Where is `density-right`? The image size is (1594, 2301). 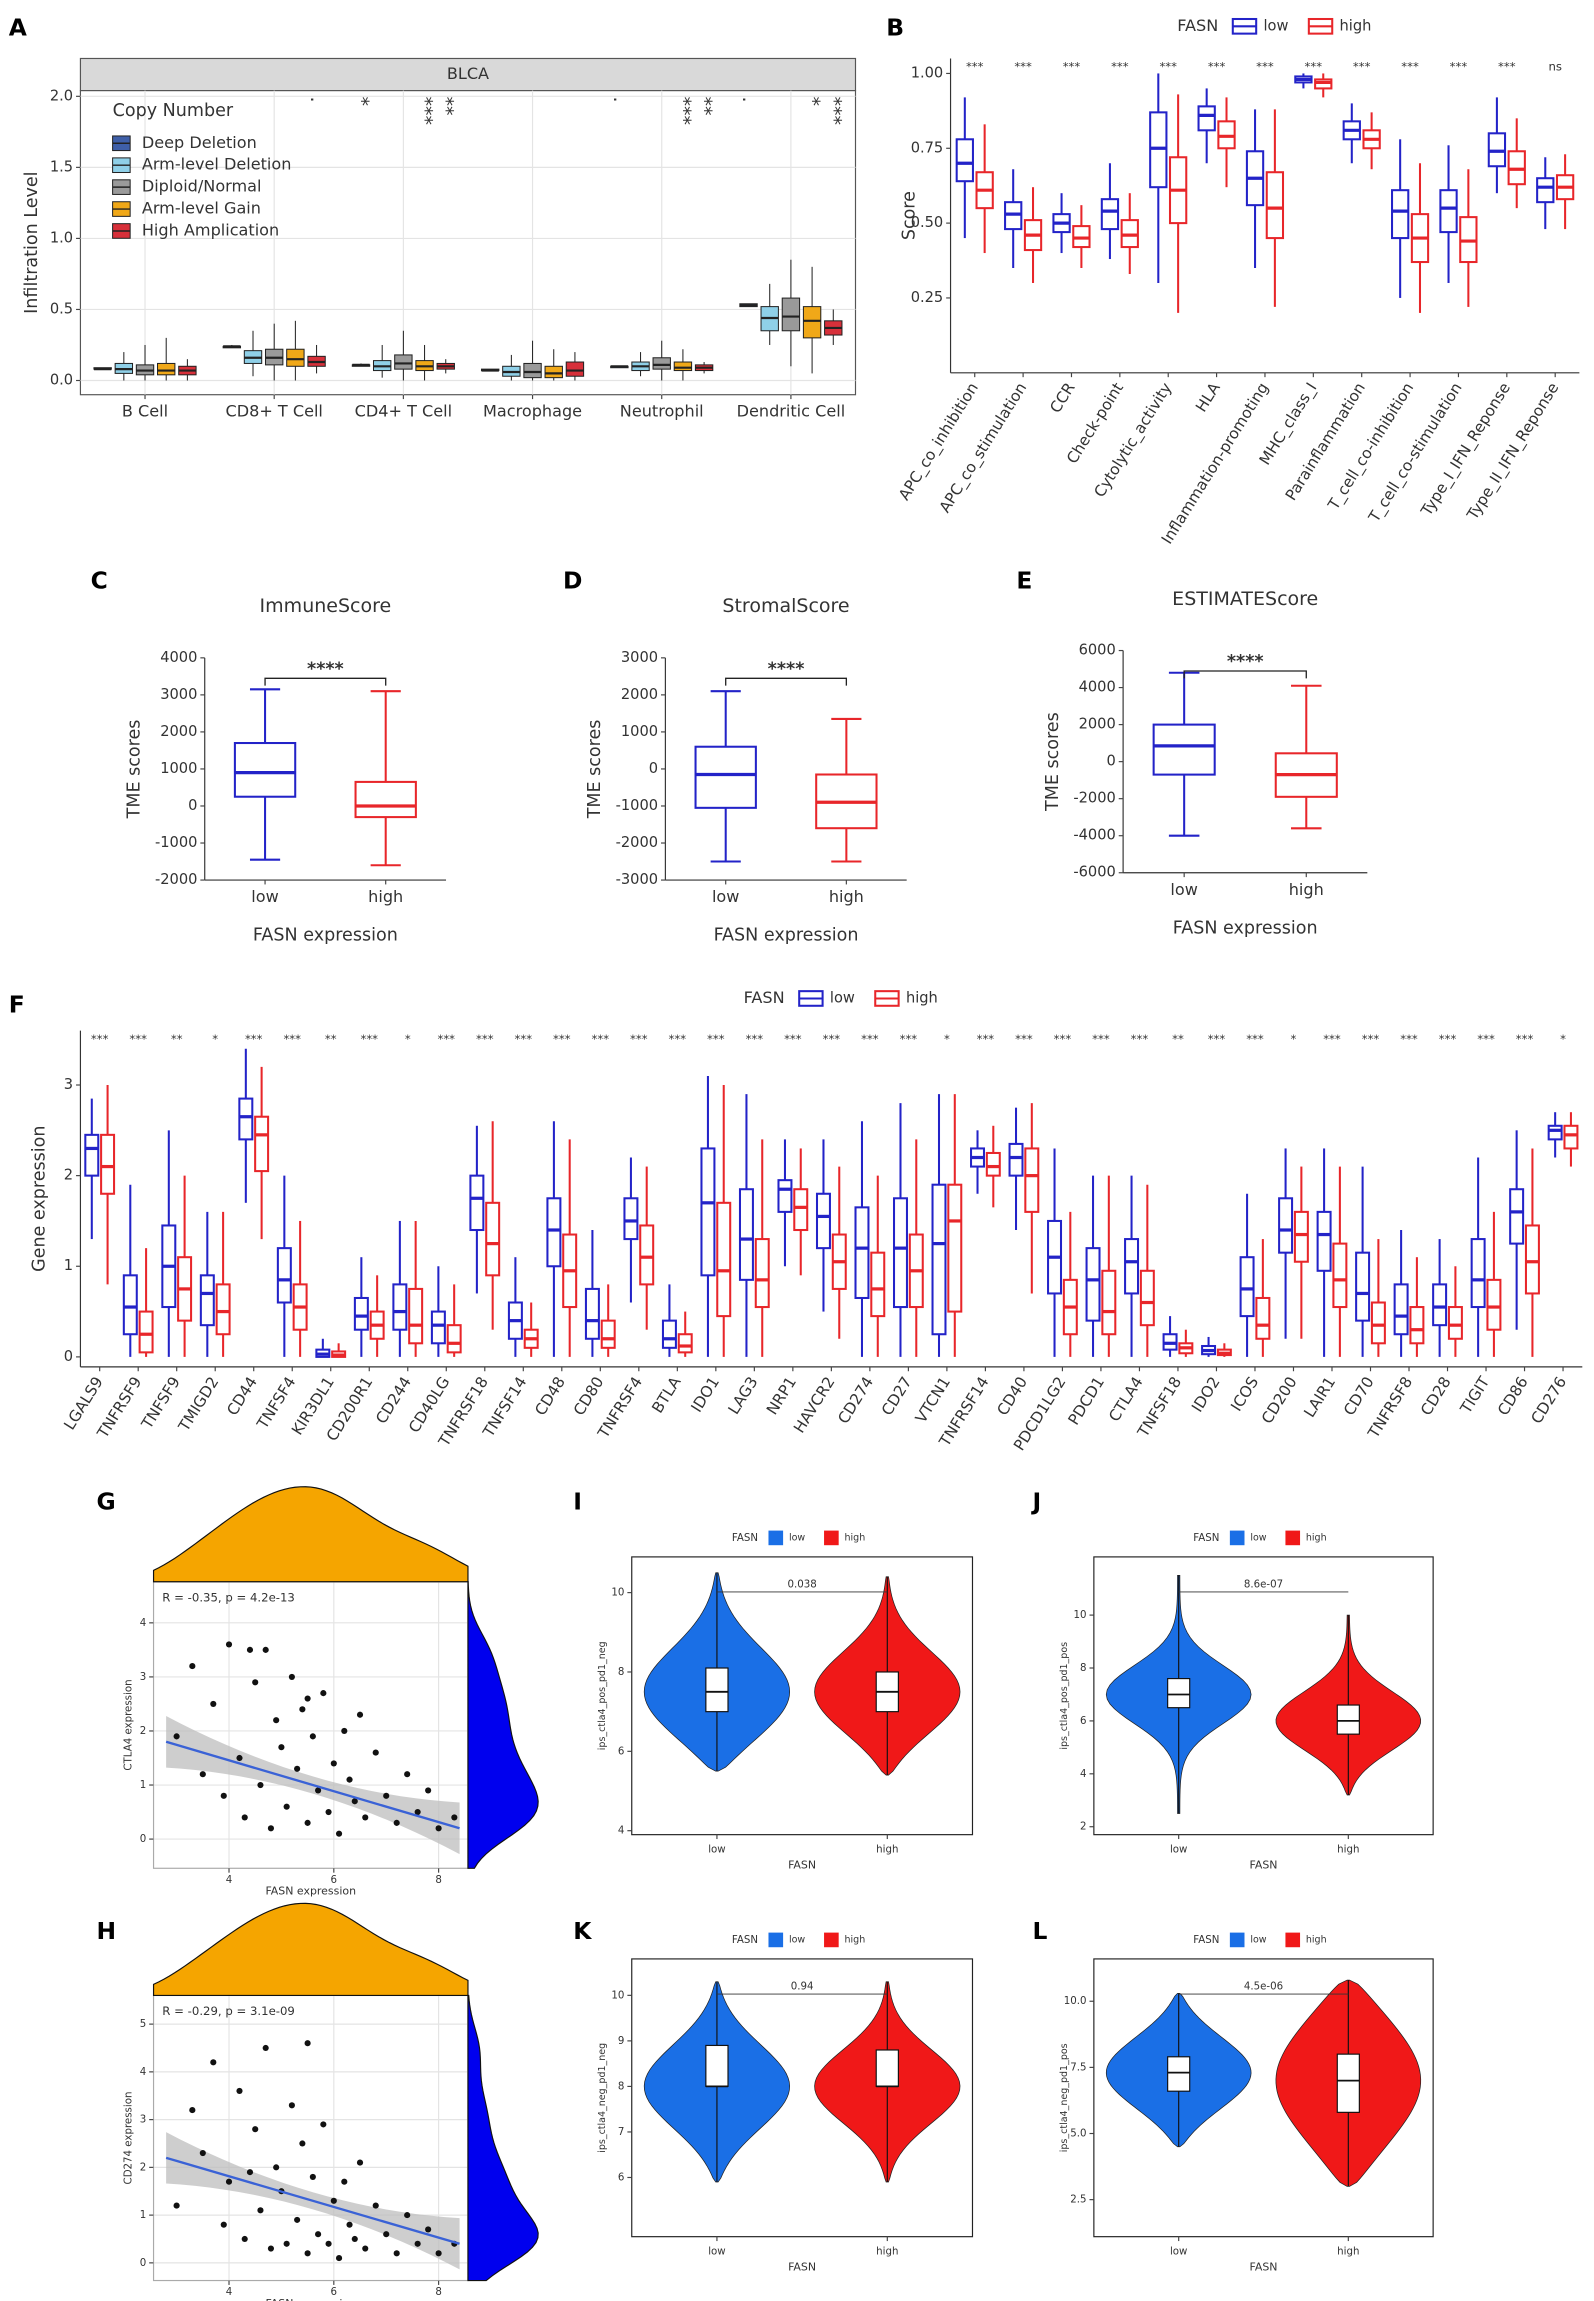
density-right is located at coordinates (503, 1725).